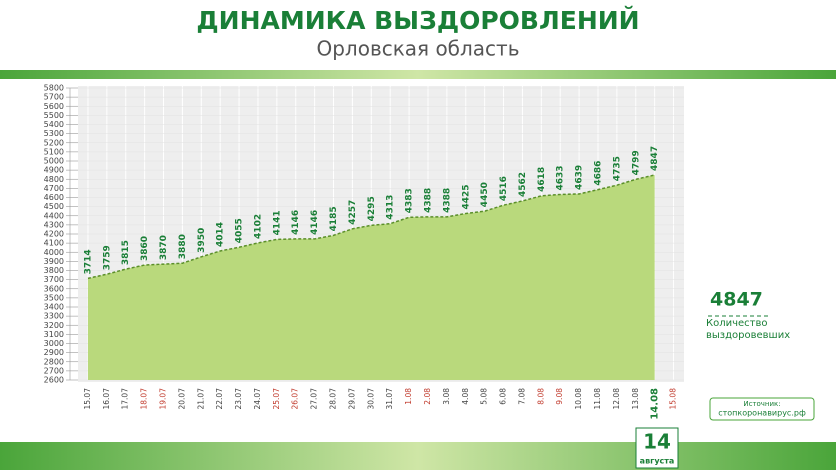 This screenshot has width=836, height=470. What do you see at coordinates (333, 399) in the screenshot?
I see `x-tick-label: 28.07` at bounding box center [333, 399].